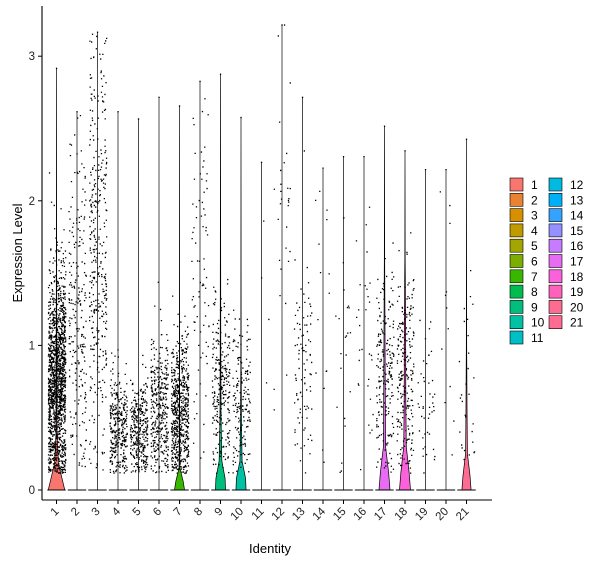  What do you see at coordinates (577, 307) in the screenshot?
I see `legend-label-20: 20` at bounding box center [577, 307].